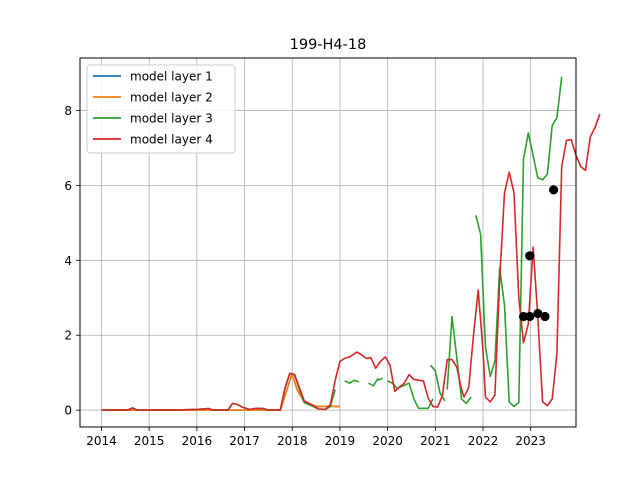  I want to click on x-axis: 2014 2015 2016 2017 2018 2019 2020 2021 2022 2023, so click(316, 437).